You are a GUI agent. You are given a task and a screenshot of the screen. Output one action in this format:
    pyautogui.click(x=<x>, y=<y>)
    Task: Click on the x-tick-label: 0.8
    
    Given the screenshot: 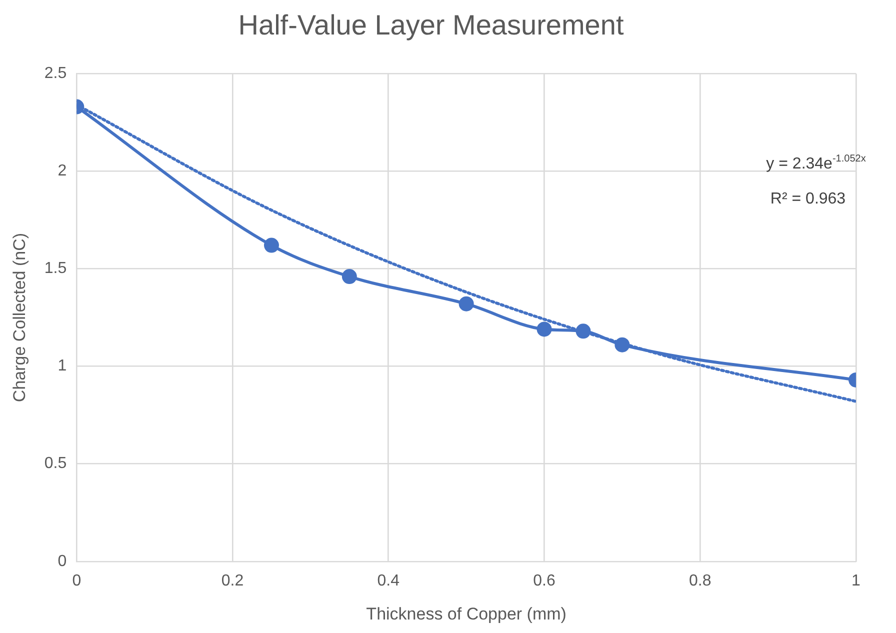 What is the action you would take?
    pyautogui.click(x=700, y=581)
    